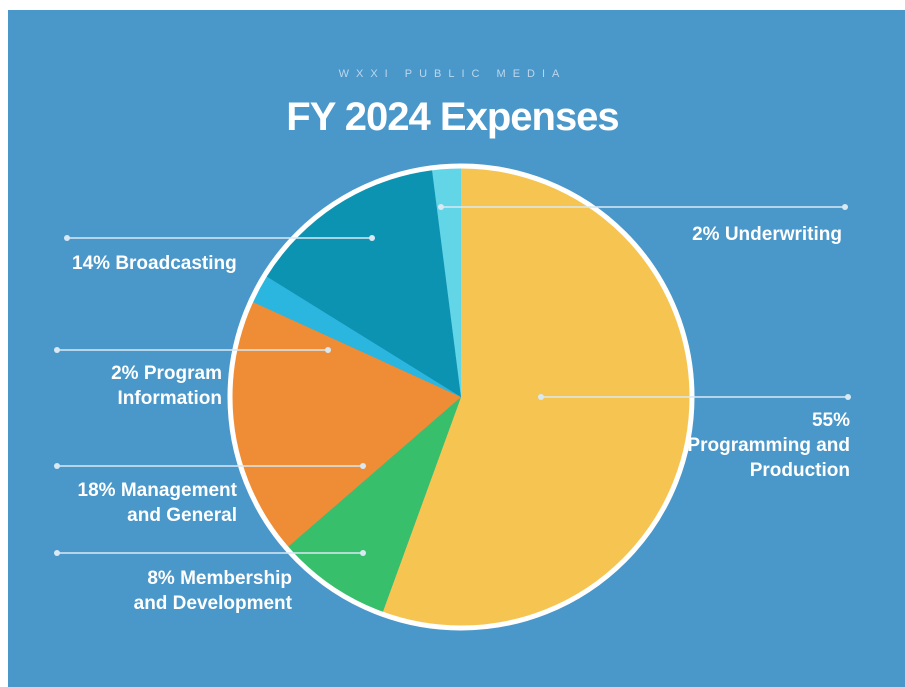 The image size is (905, 687). Describe the element at coordinates (176, 263) in the screenshot. I see `category-label: Broadcasting` at that location.